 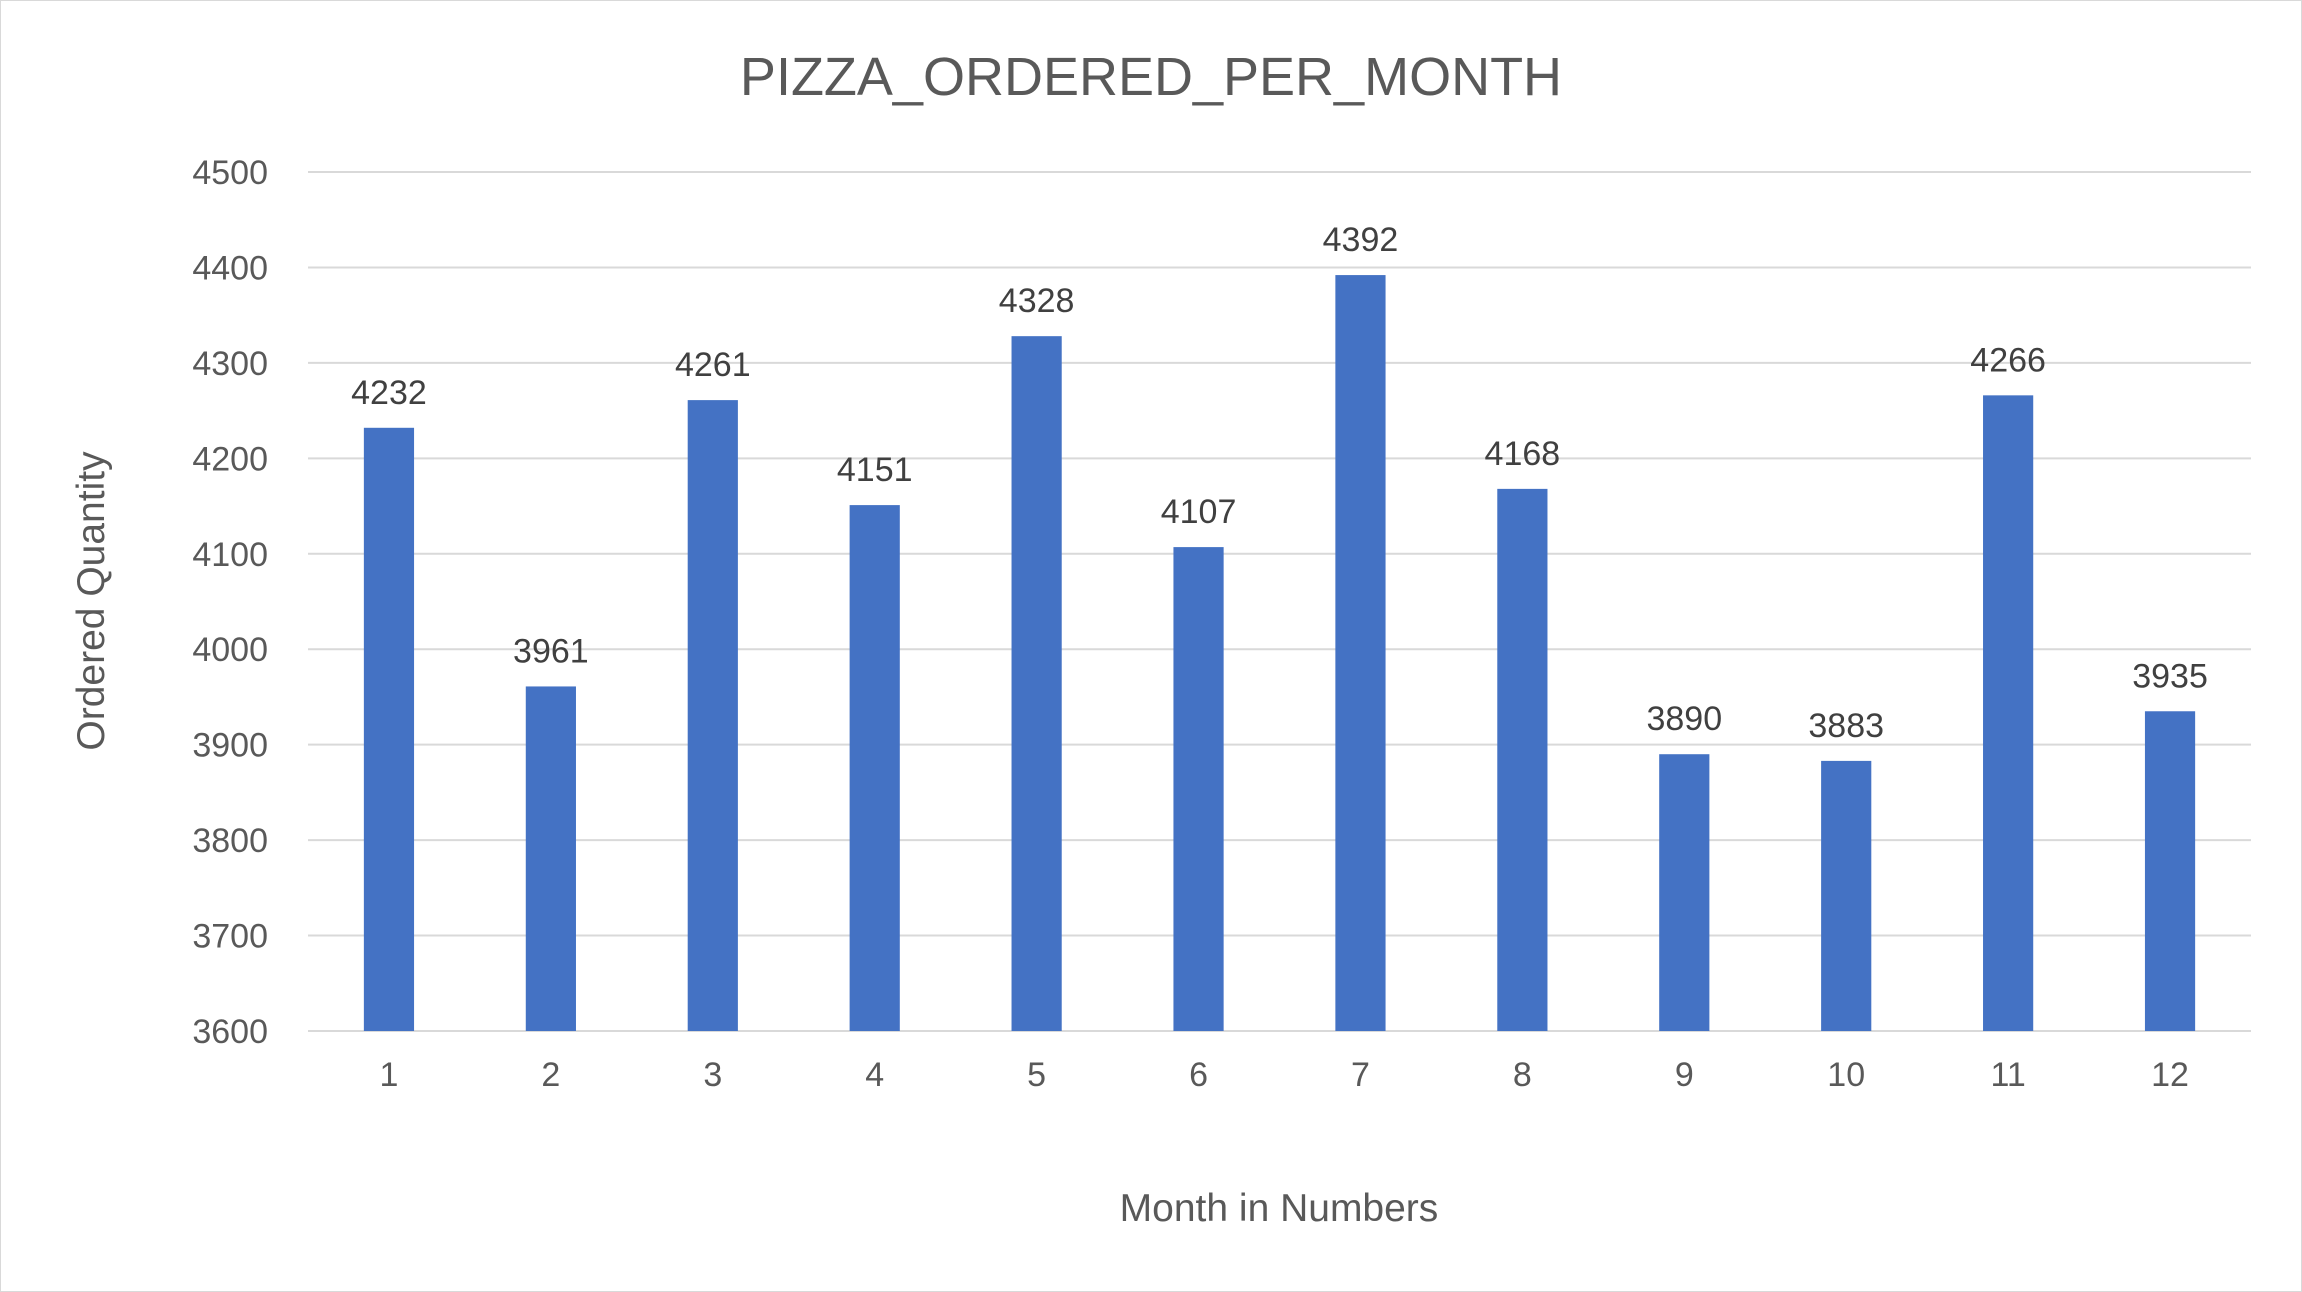 I want to click on x-tick-label: 4, so click(x=874, y=1075).